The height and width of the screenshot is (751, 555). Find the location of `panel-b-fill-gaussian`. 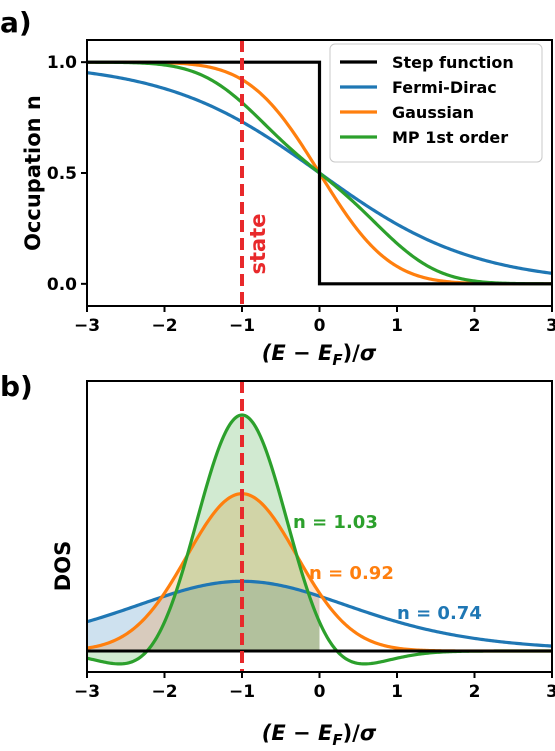

panel-b-fill-gaussian is located at coordinates (203, 572).